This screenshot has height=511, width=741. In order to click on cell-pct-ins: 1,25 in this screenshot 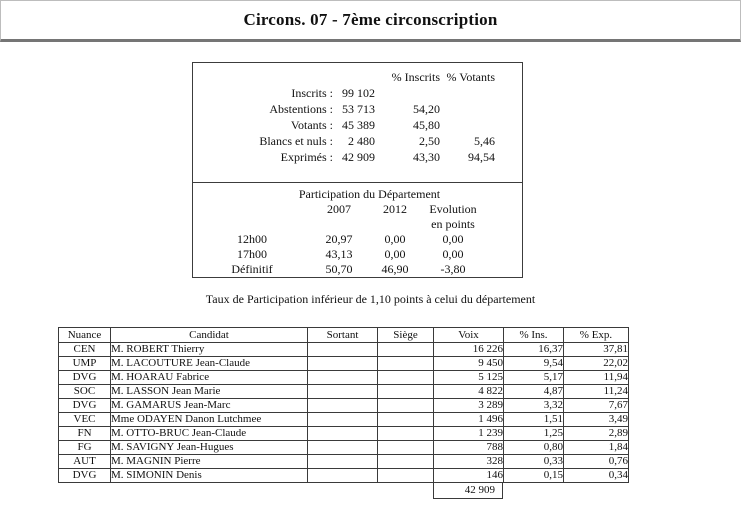, I will do `click(533, 433)`.